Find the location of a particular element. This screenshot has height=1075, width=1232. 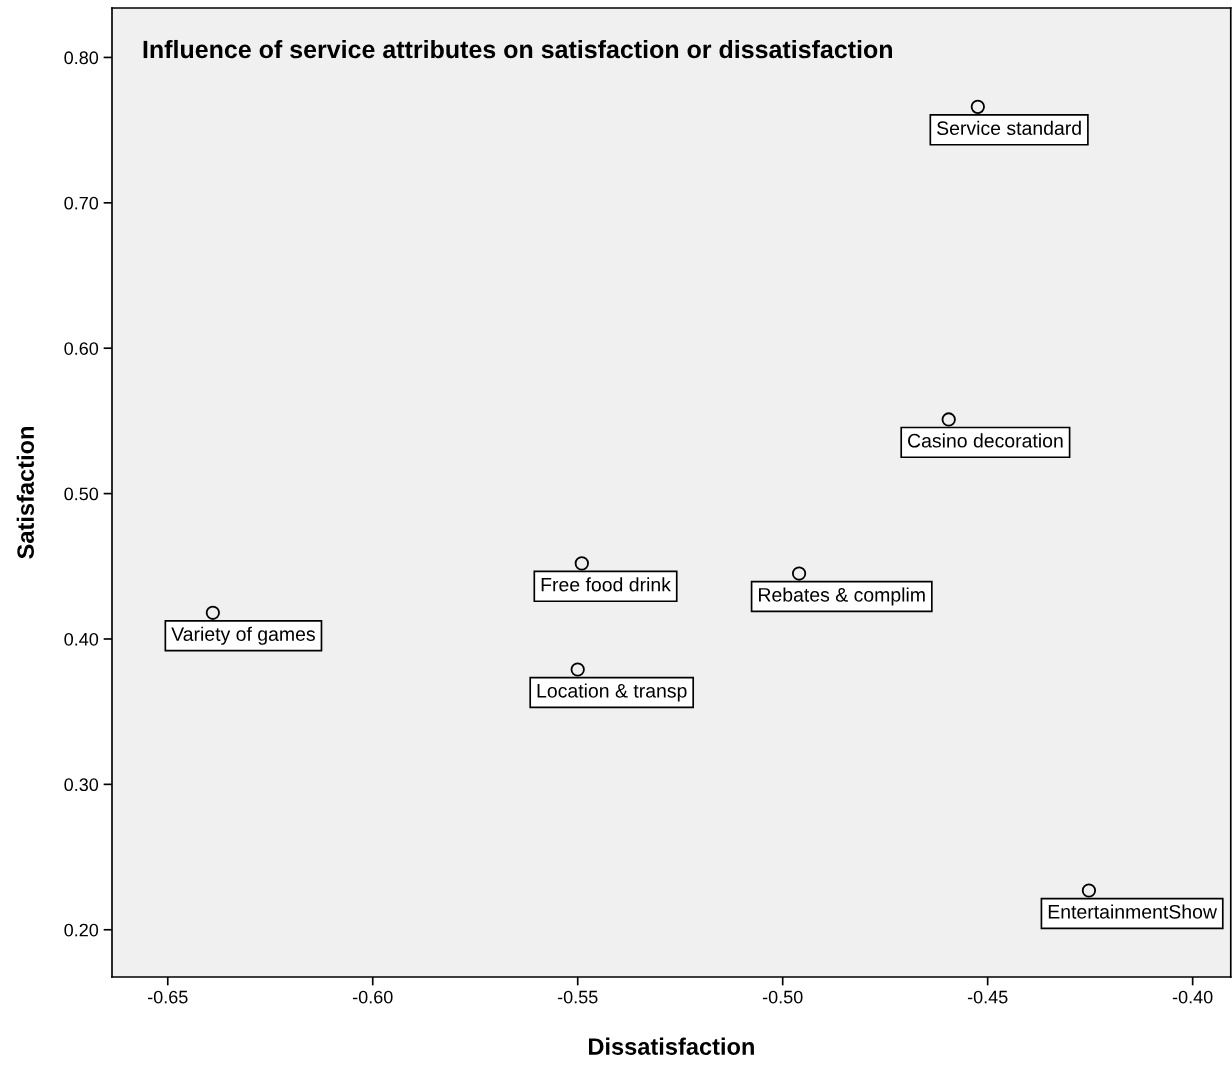

y-tick-label: 0.70 is located at coordinates (81, 203).